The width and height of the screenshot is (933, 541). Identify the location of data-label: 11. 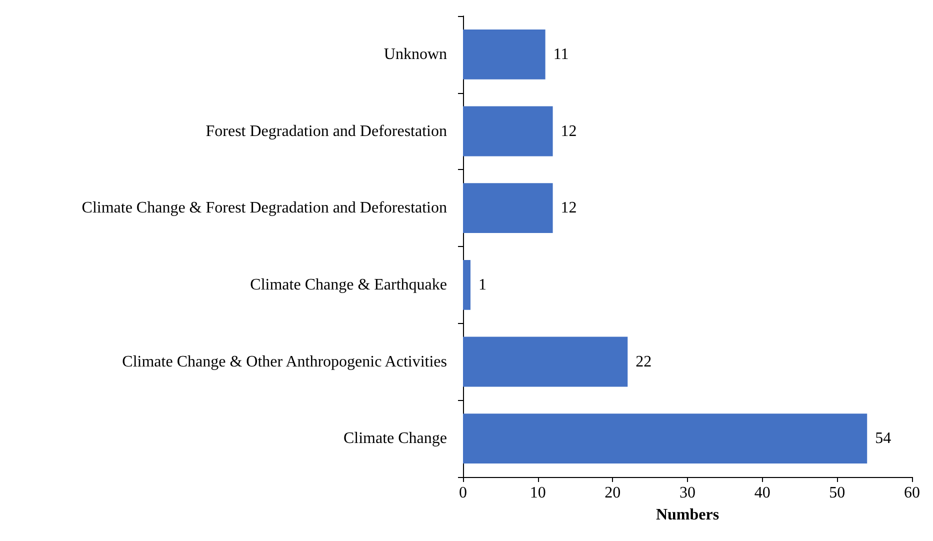
(561, 54).